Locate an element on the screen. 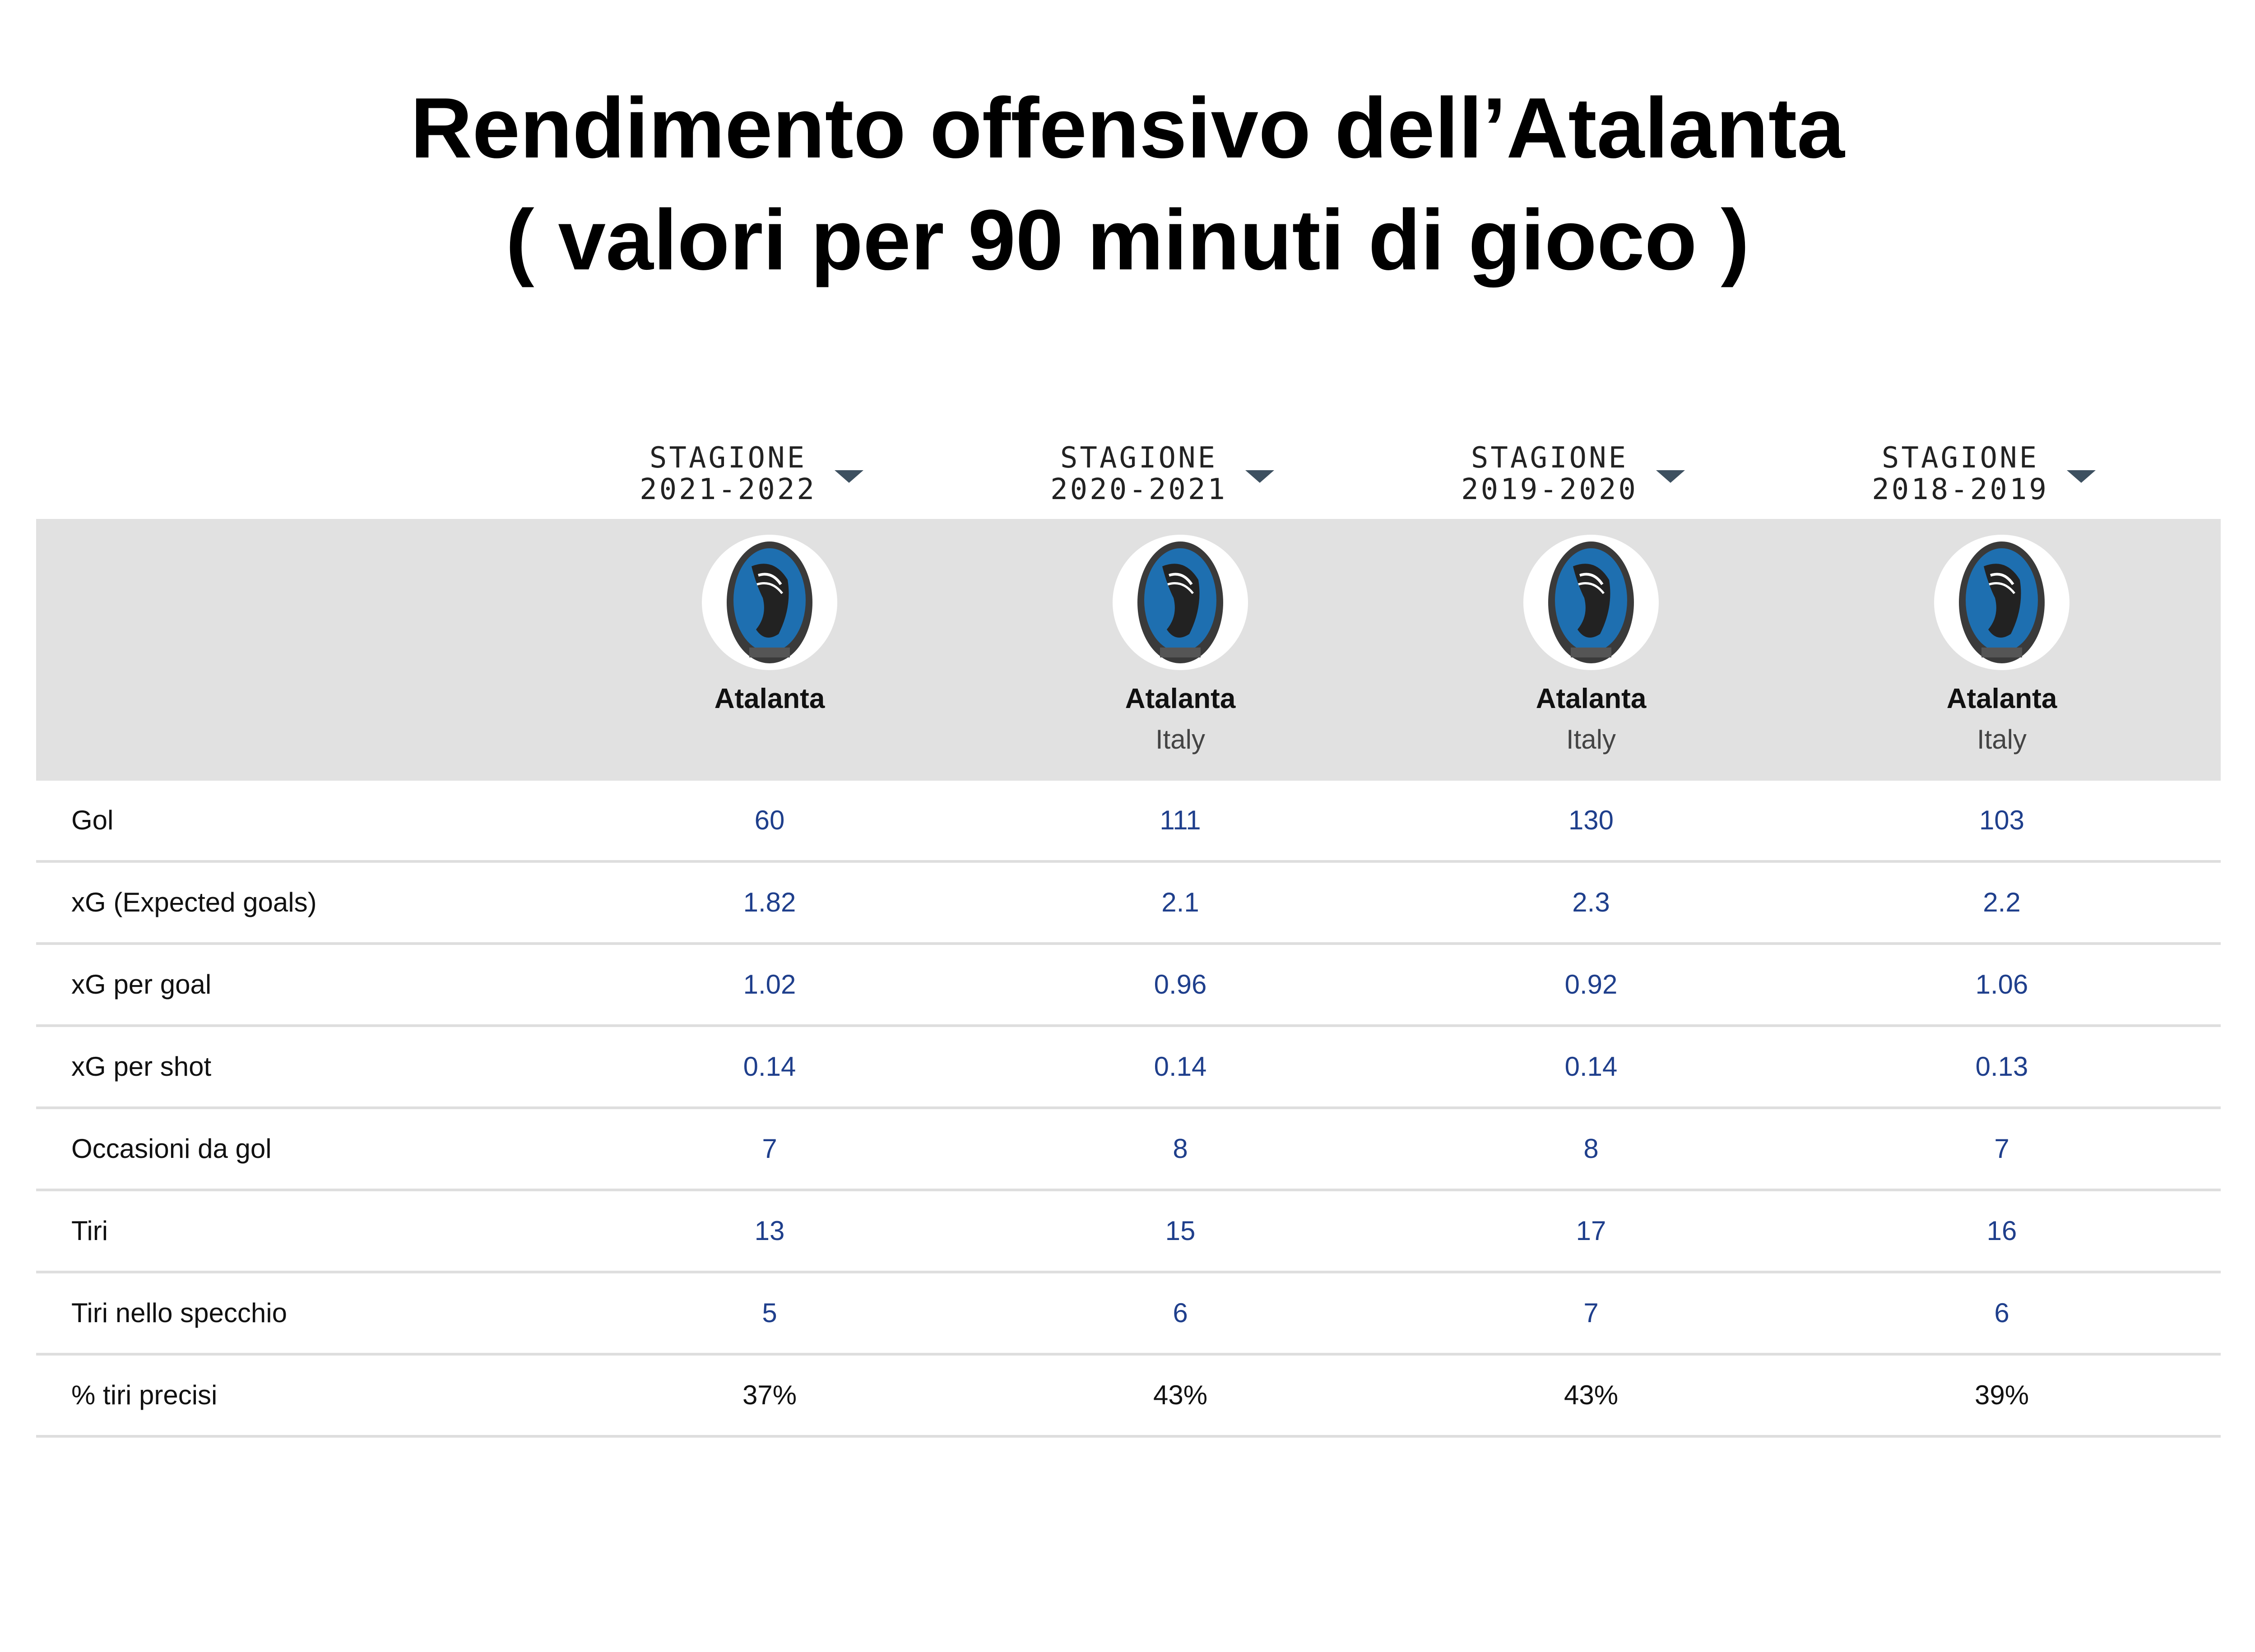 The height and width of the screenshot is (1652, 2255). season-label-years: 2020-2021 is located at coordinates (1138, 489).